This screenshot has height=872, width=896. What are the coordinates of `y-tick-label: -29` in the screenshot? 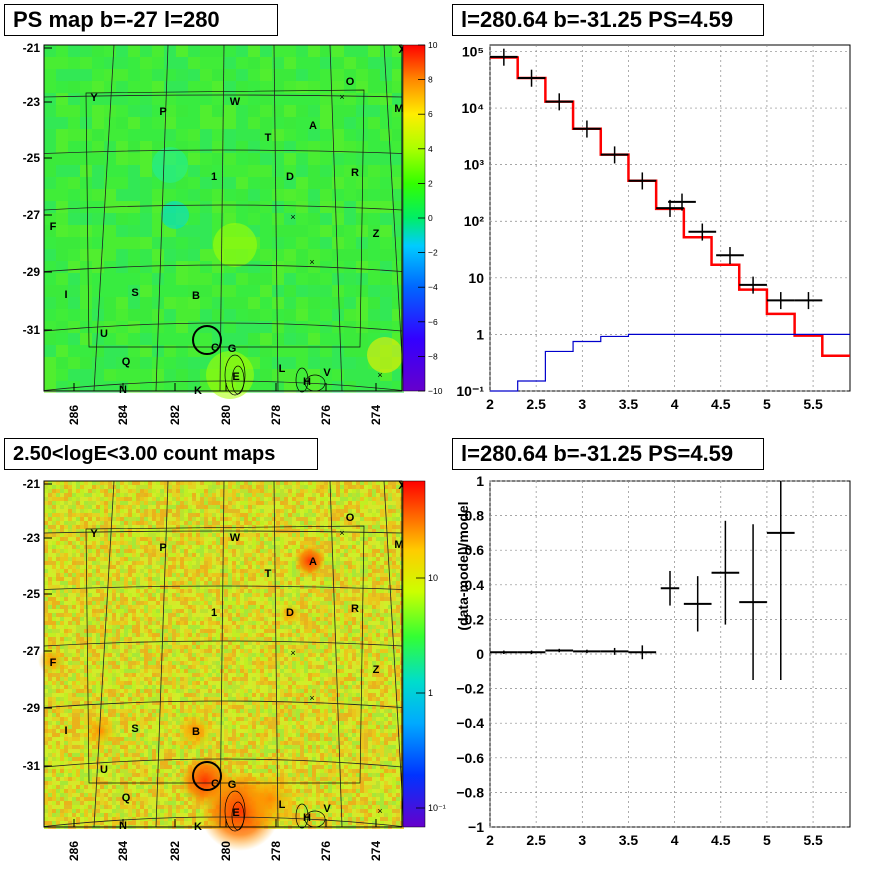 It's located at (32, 272).